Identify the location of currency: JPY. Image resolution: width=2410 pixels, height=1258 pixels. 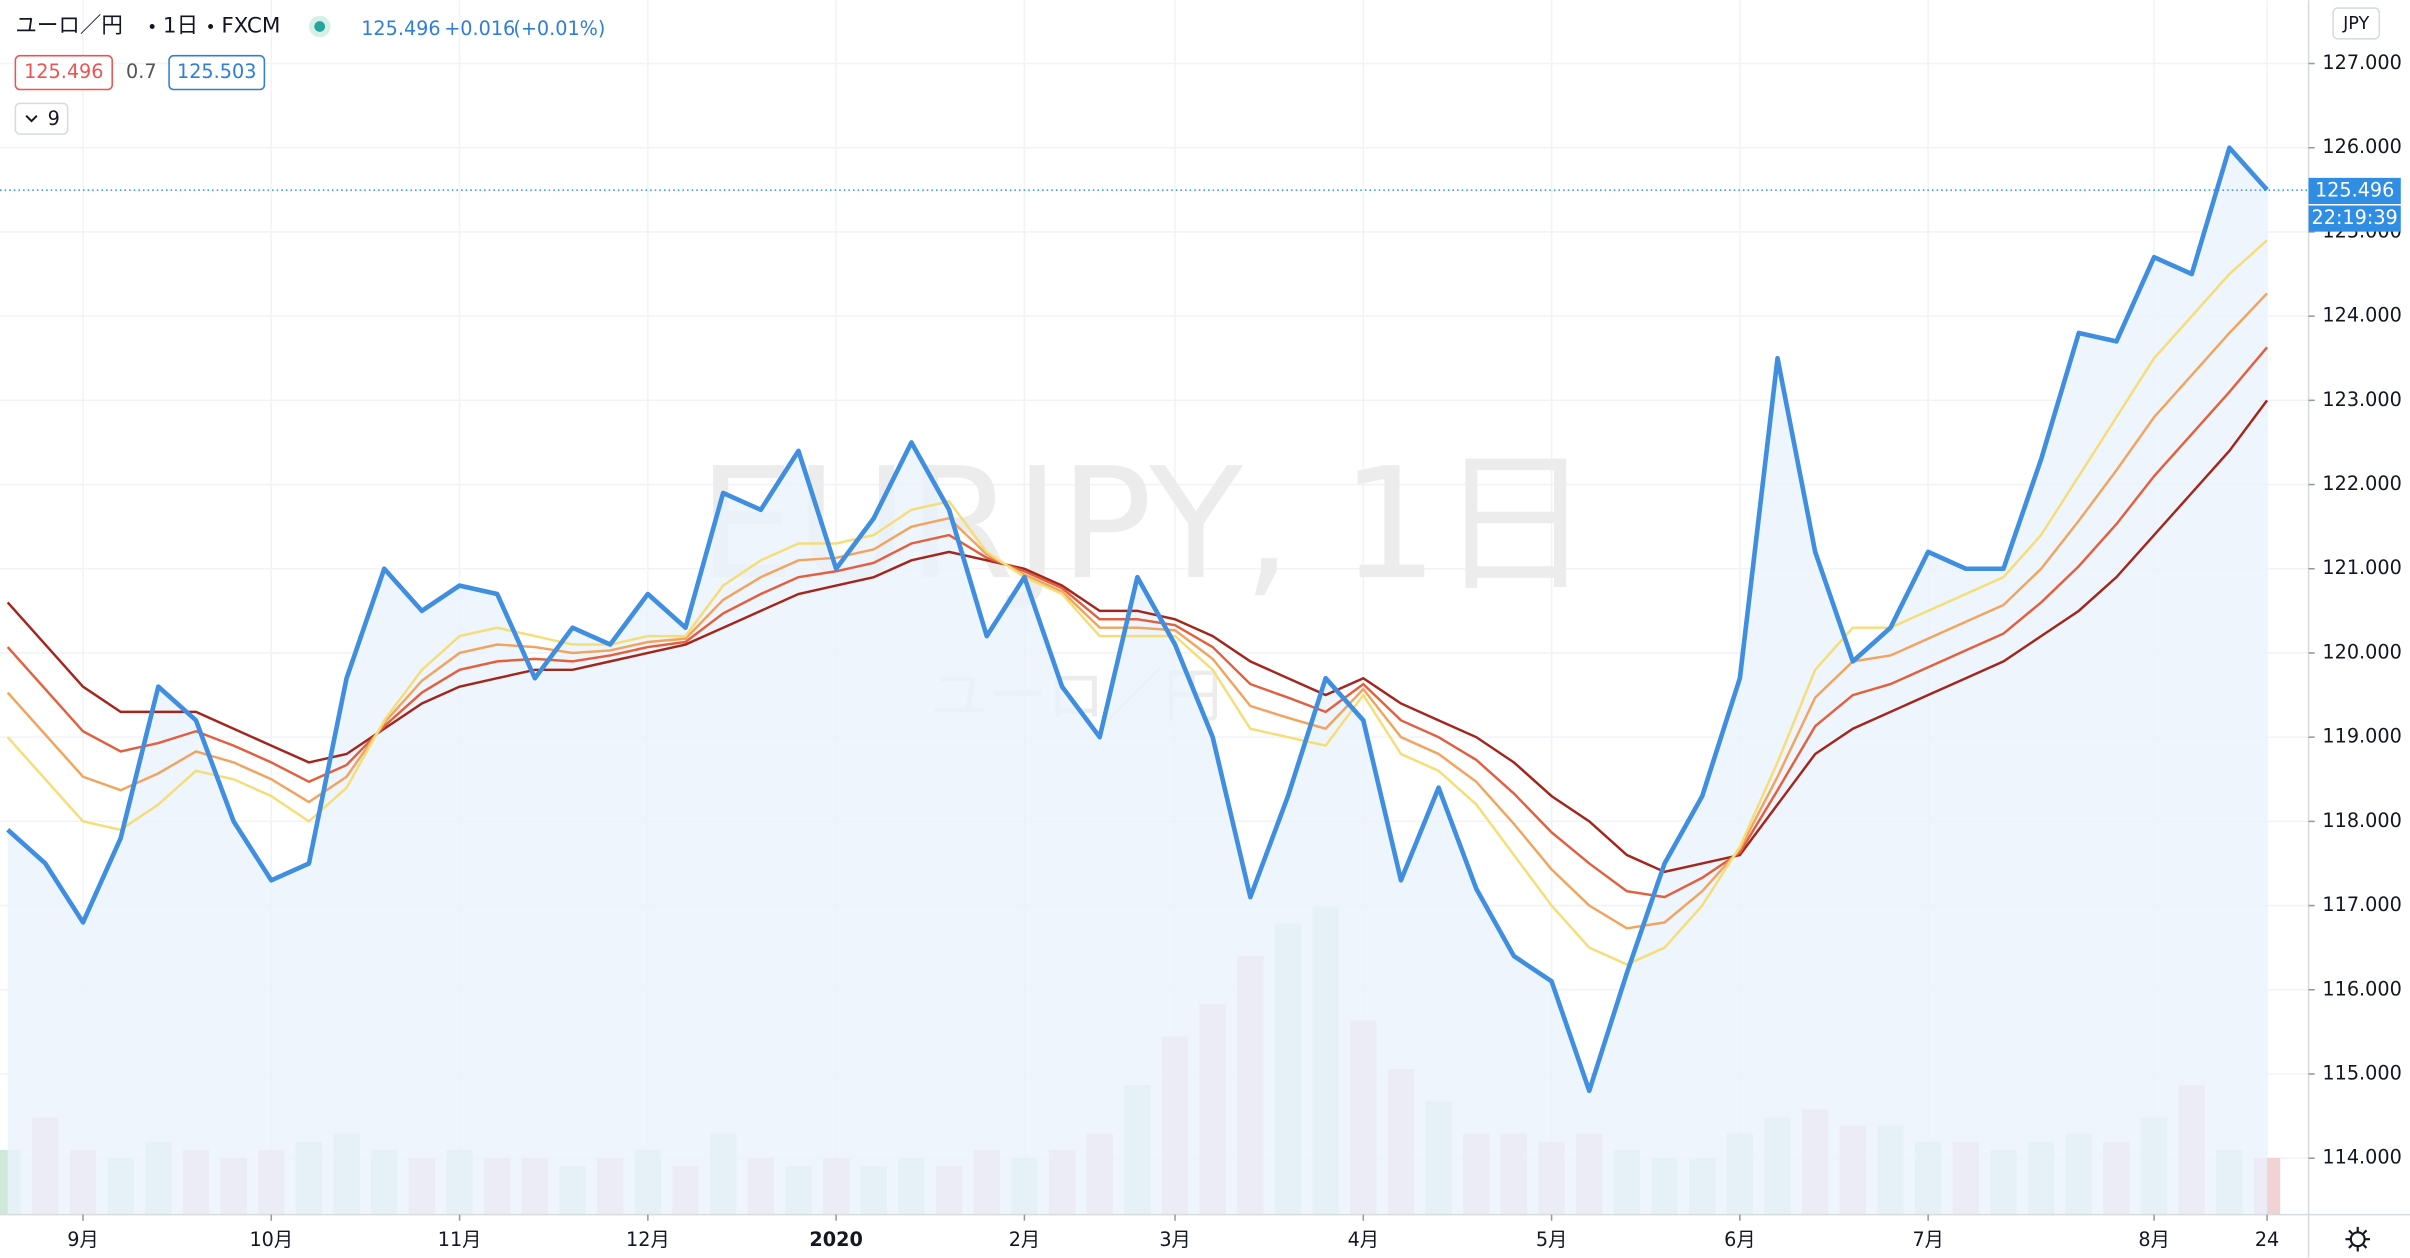
(2355, 24).